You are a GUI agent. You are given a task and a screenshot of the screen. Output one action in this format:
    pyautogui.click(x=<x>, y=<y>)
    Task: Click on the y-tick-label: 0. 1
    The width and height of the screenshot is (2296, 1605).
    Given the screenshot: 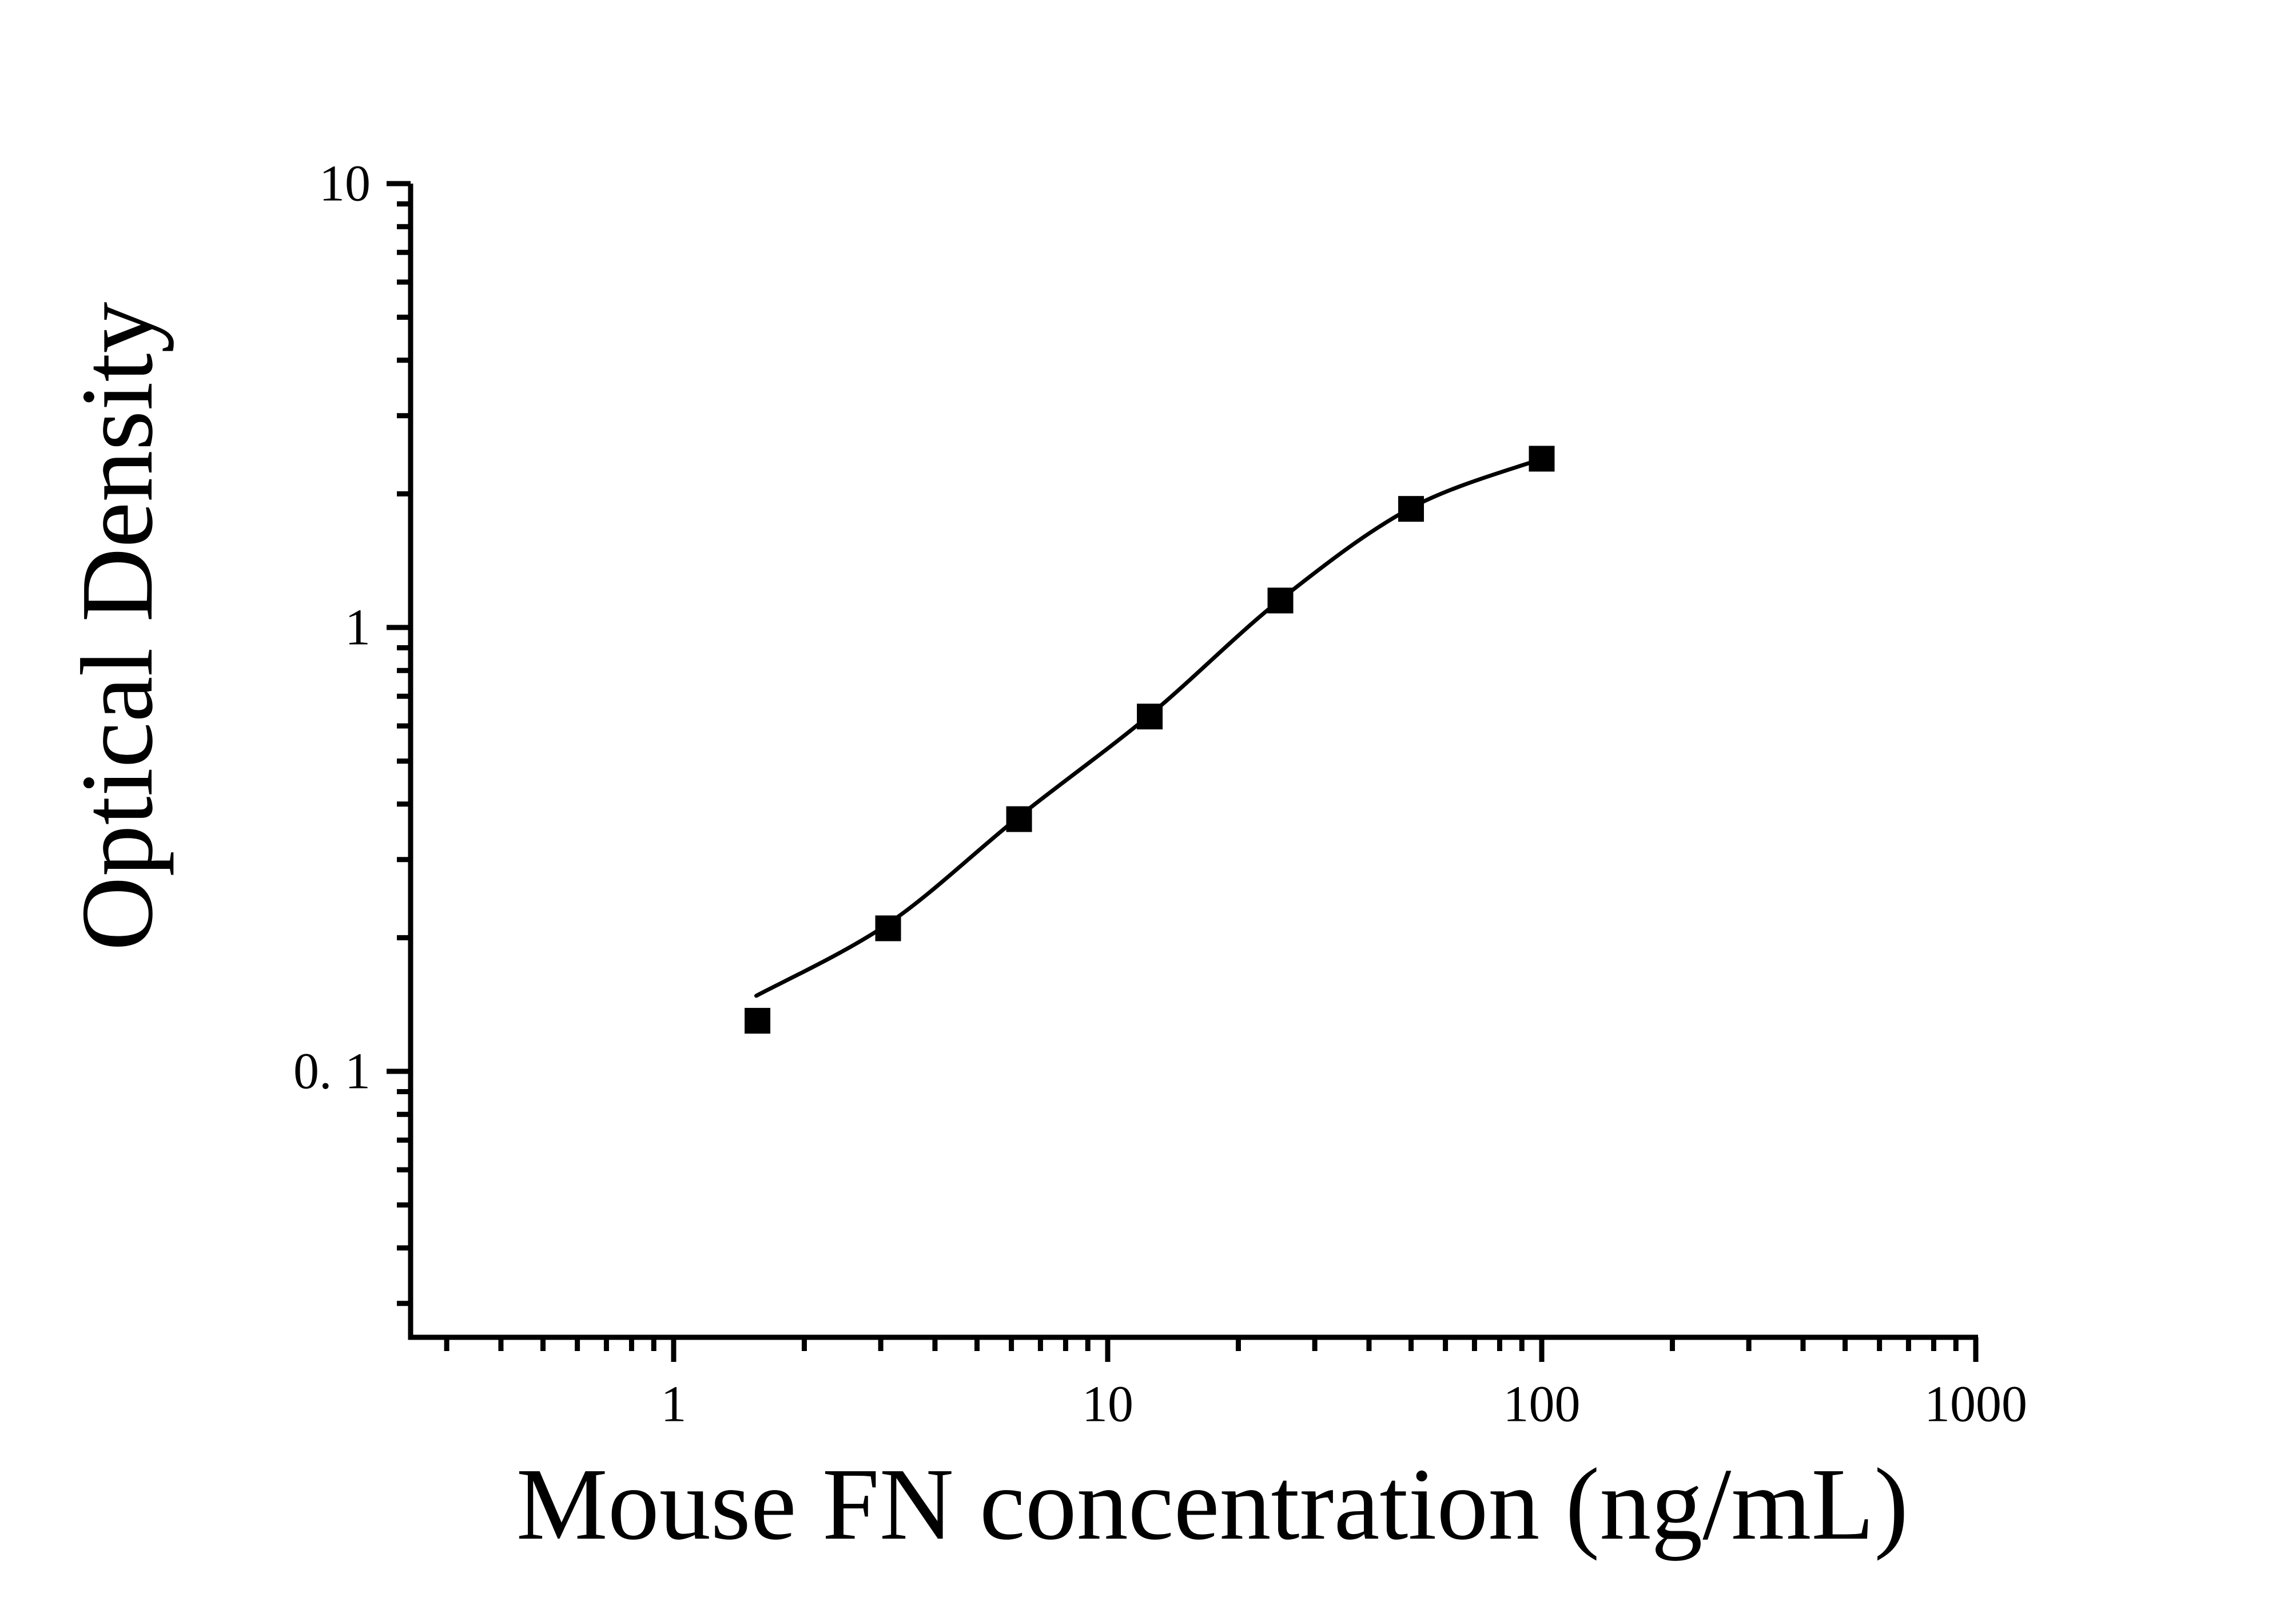 What is the action you would take?
    pyautogui.click(x=332, y=1071)
    